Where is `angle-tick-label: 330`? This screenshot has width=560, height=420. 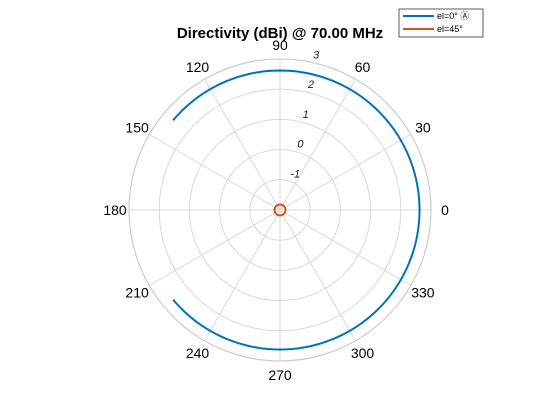 angle-tick-label: 330 is located at coordinates (423, 293).